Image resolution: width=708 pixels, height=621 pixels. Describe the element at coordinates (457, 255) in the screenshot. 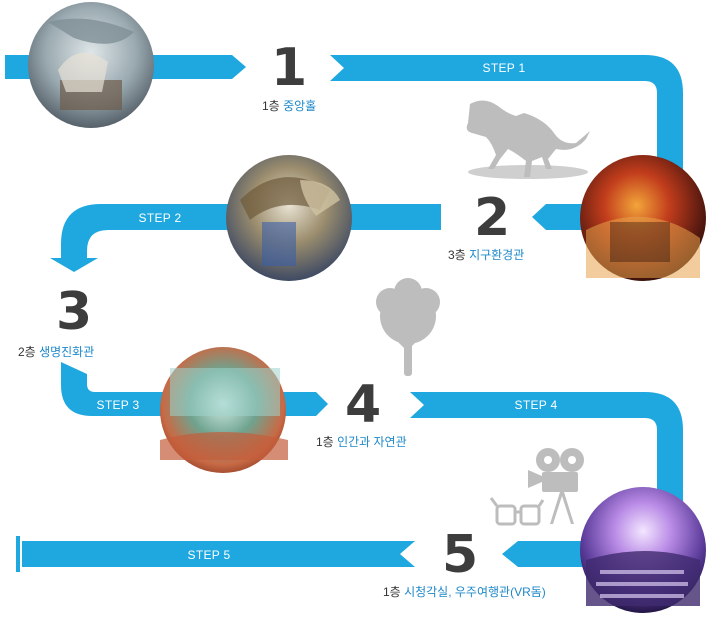

I see `floor-label: 3층` at that location.